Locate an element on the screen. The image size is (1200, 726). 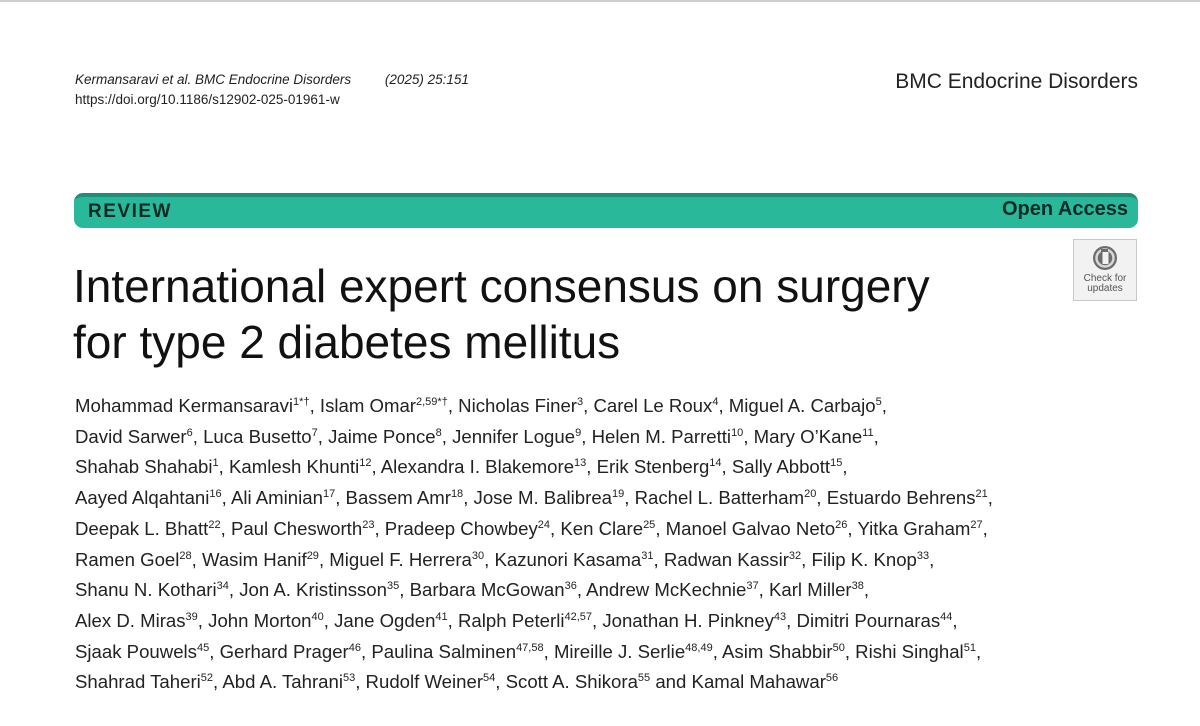
author-affiliation: 10 is located at coordinates (737, 432).